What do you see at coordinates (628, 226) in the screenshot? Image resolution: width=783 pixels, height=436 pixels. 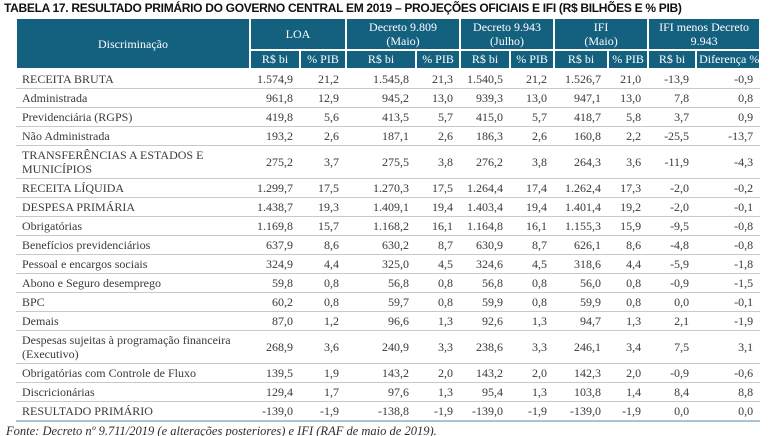 I see `value-cell: 15,9` at bounding box center [628, 226].